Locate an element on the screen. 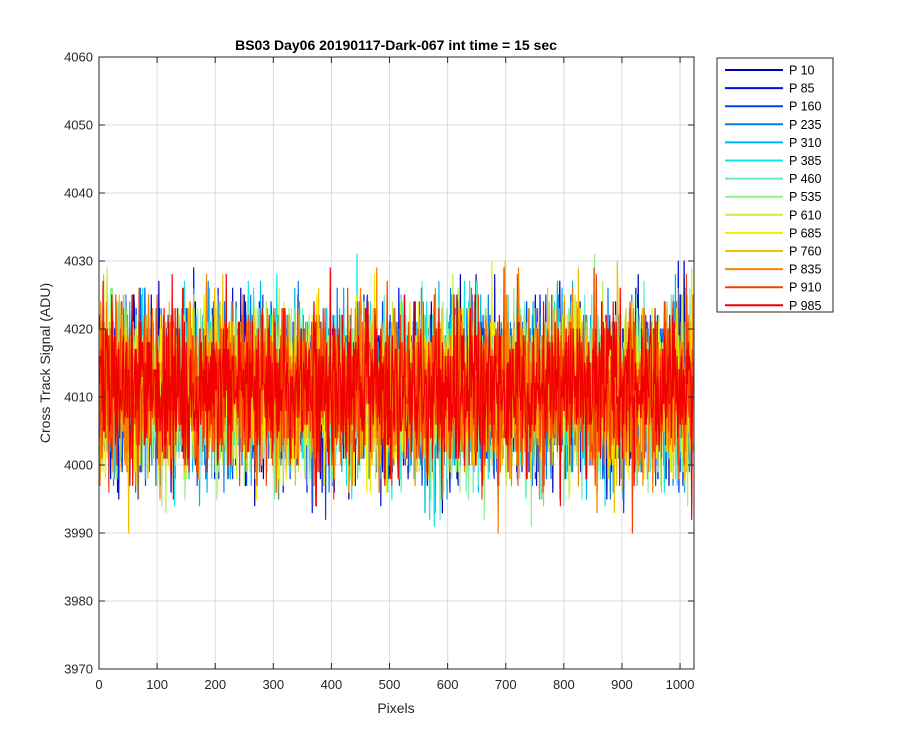 Image resolution: width=900 pixels, height=750 pixels. legend-label: P 85 is located at coordinates (802, 89).